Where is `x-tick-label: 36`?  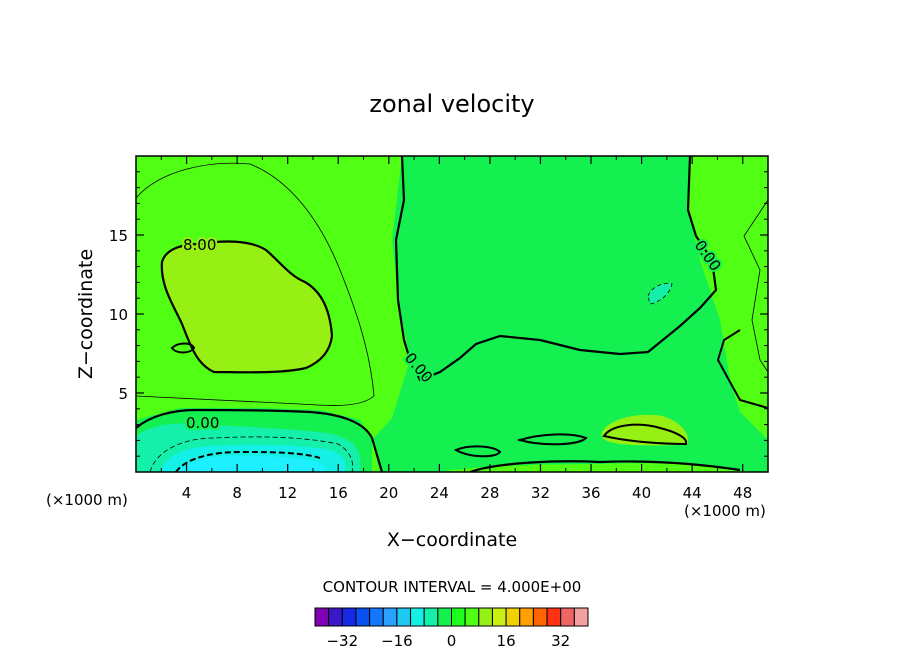 x-tick-label: 36 is located at coordinates (590, 493).